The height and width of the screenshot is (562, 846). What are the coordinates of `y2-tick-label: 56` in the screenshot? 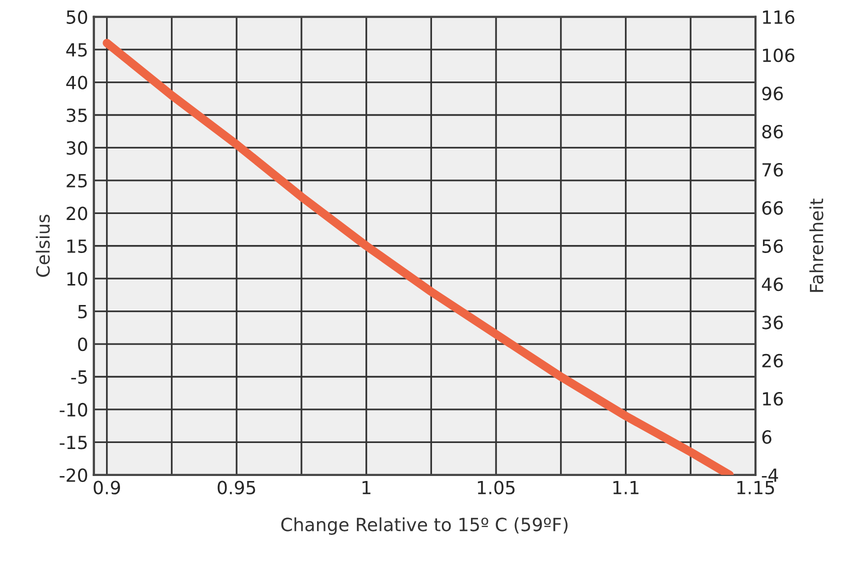 It's located at (772, 246).